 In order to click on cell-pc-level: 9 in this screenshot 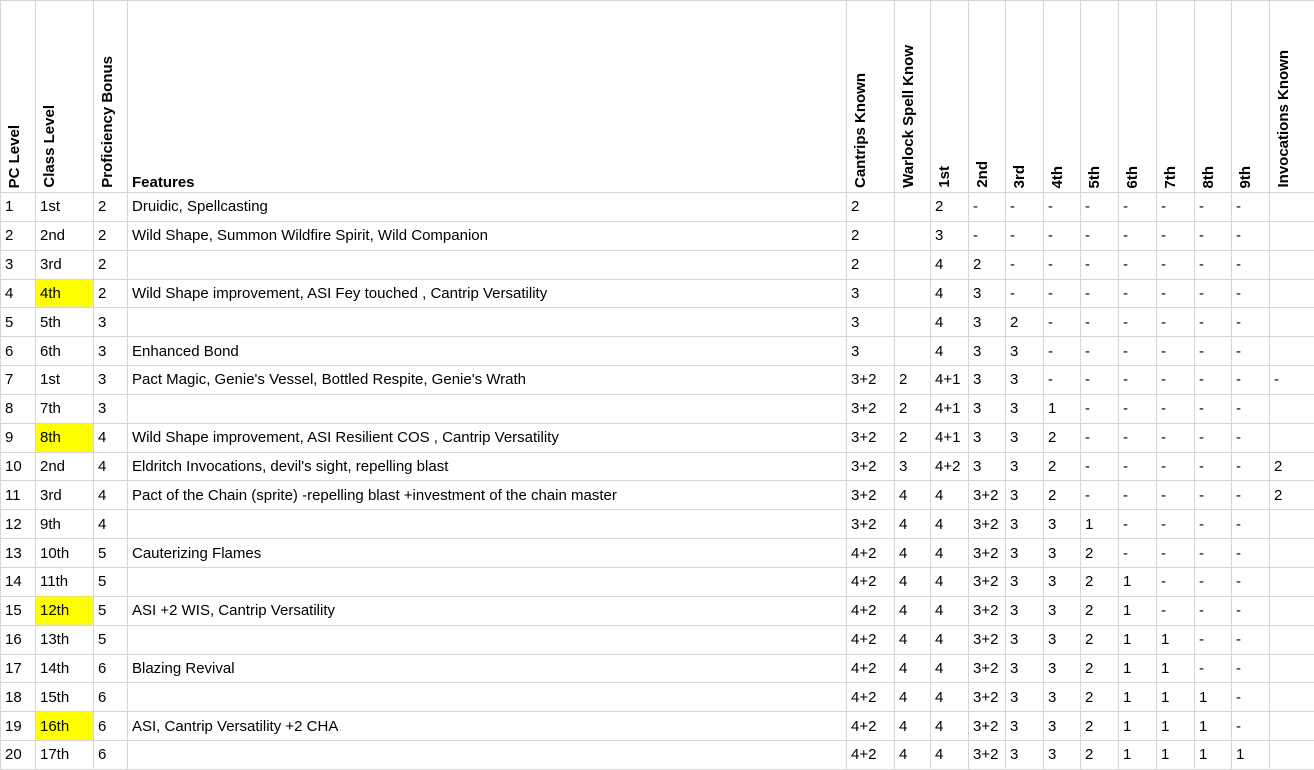, I will do `click(18, 437)`.